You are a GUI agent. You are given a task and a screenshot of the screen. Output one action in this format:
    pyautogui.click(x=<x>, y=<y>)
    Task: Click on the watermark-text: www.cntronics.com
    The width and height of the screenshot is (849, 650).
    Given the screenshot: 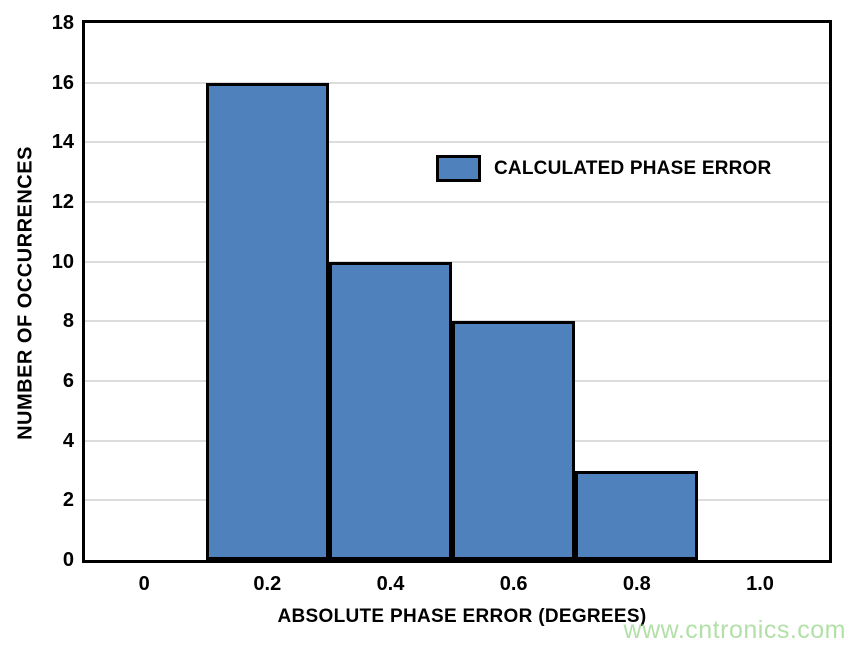 What is the action you would take?
    pyautogui.click(x=734, y=630)
    